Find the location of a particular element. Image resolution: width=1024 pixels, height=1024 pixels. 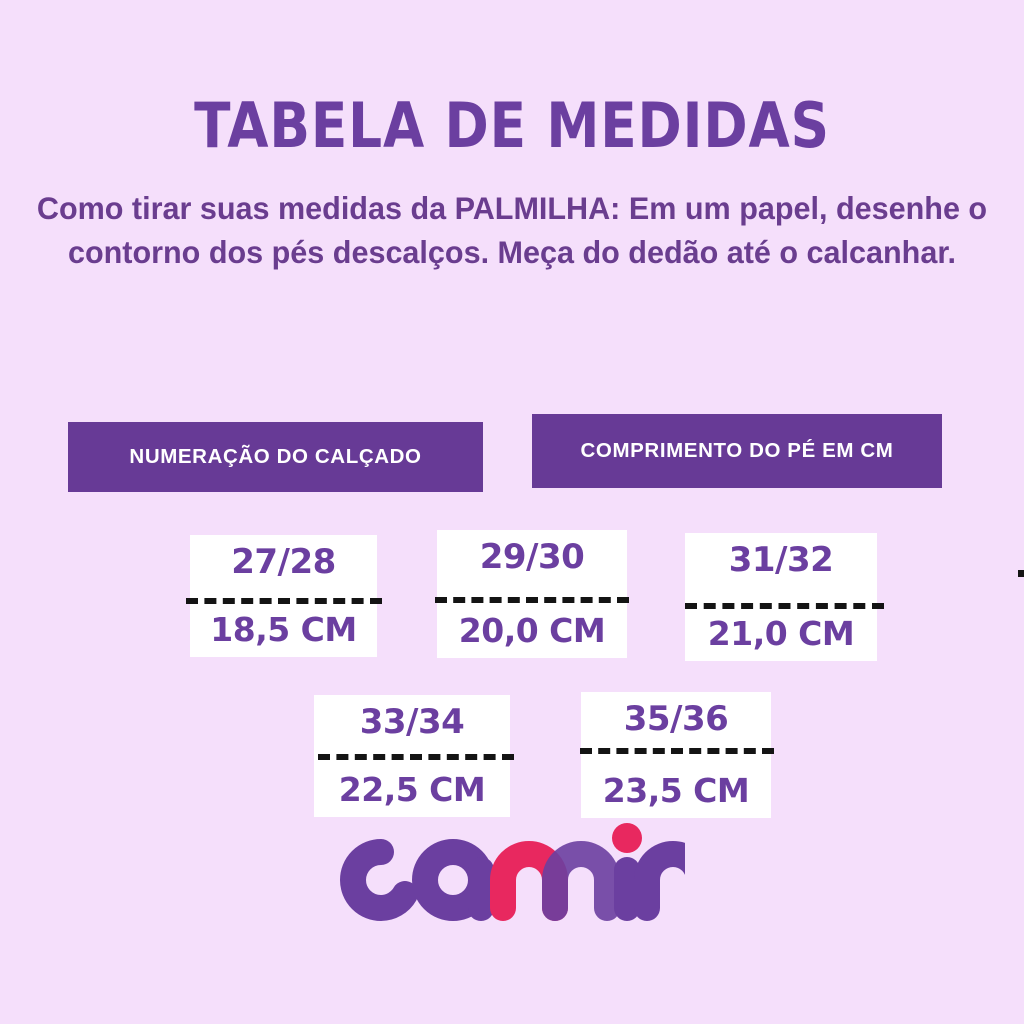

size-card-length: 22,5 CM is located at coordinates (412, 789).